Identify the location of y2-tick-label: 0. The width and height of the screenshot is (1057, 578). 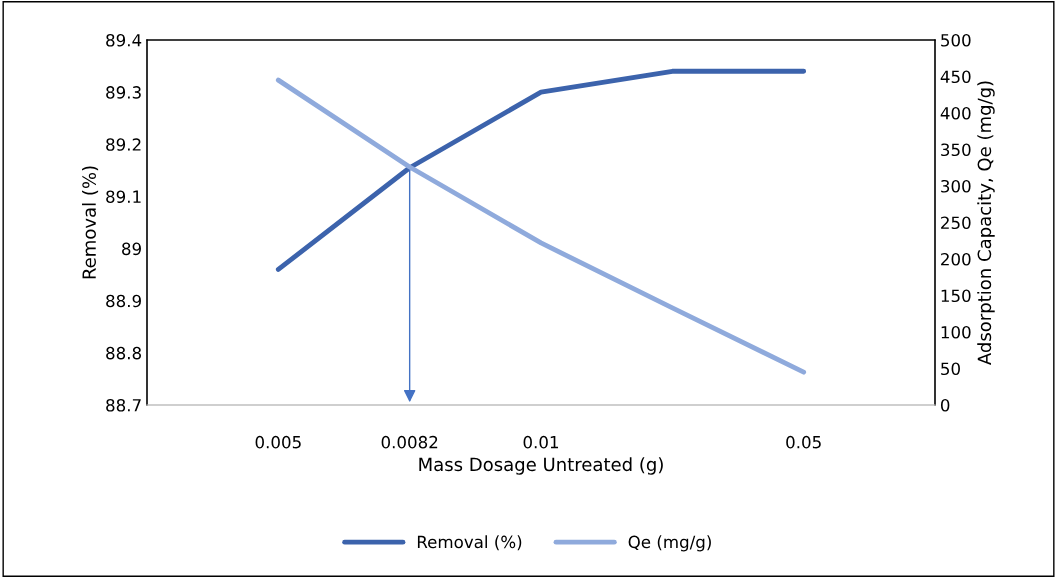
(945, 405).